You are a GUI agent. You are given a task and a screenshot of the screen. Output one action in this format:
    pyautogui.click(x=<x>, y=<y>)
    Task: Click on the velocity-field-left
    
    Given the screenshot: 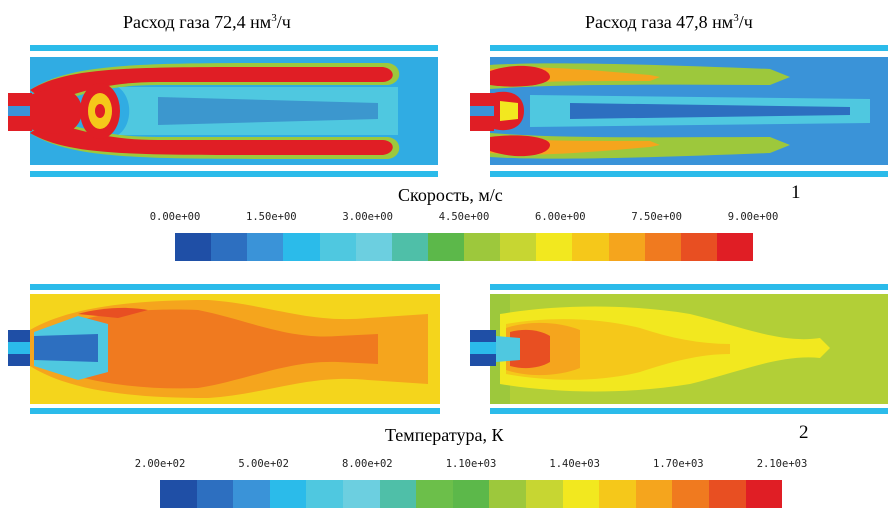 What is the action you would take?
    pyautogui.click(x=223, y=111)
    